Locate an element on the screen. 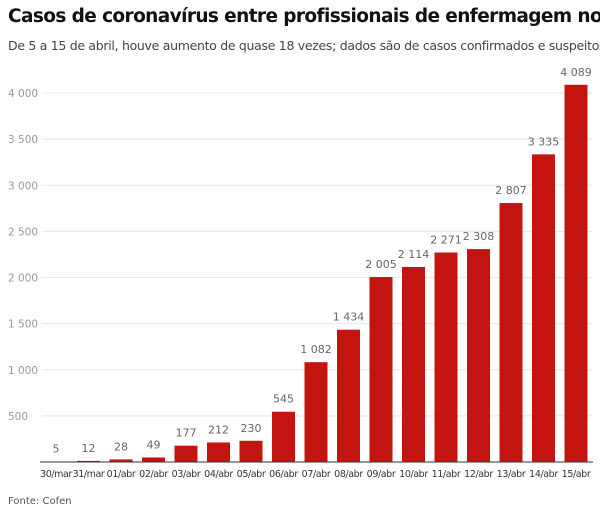 This screenshot has width=600, height=523. x-tick-label: 02/abr is located at coordinates (153, 474).